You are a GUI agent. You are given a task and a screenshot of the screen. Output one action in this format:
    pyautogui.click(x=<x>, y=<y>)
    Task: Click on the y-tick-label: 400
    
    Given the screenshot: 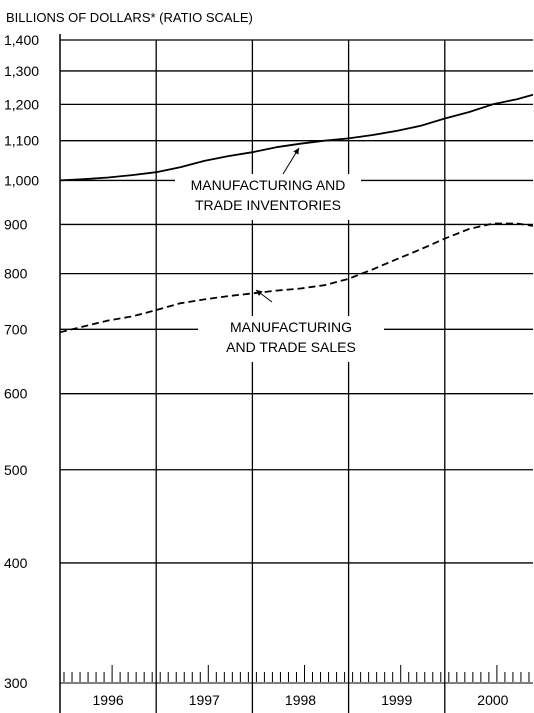 What is the action you would take?
    pyautogui.click(x=16, y=563)
    